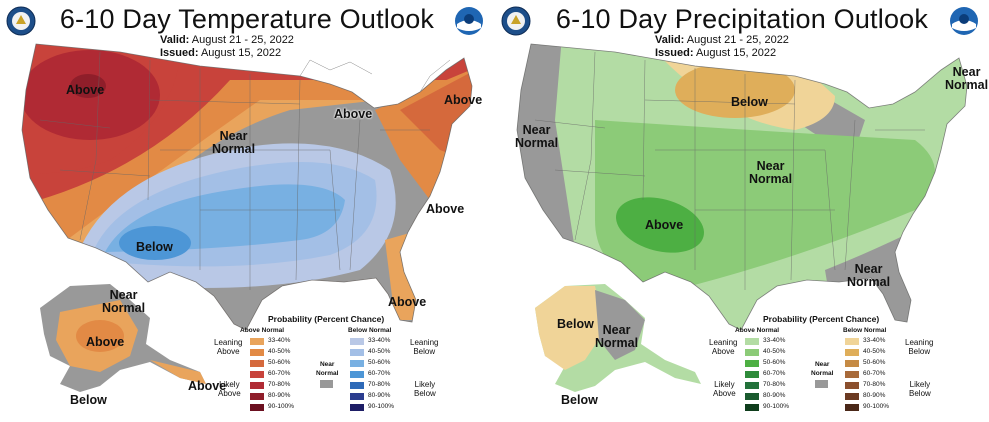 The image size is (989, 422). I want to click on doc-seal-logo, so click(516, 21).